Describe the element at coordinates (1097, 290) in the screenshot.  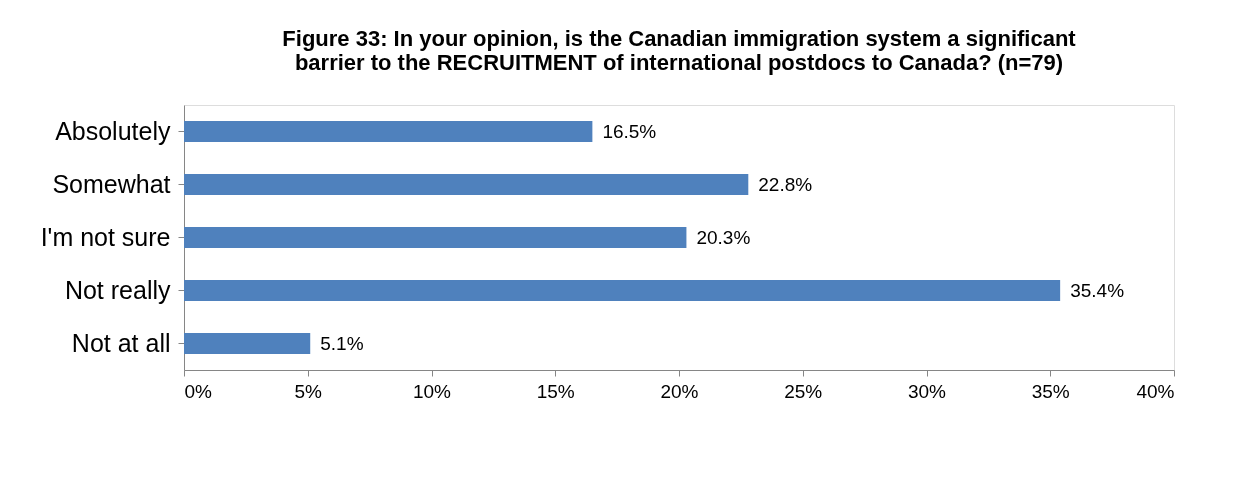
I see `data-label: 35.4%` at that location.